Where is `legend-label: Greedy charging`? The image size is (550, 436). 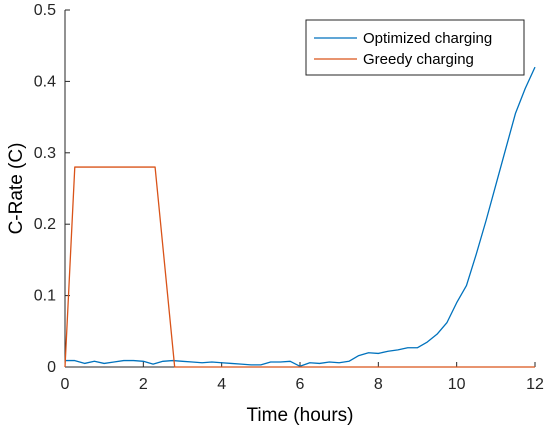 legend-label: Greedy charging is located at coordinates (418, 59).